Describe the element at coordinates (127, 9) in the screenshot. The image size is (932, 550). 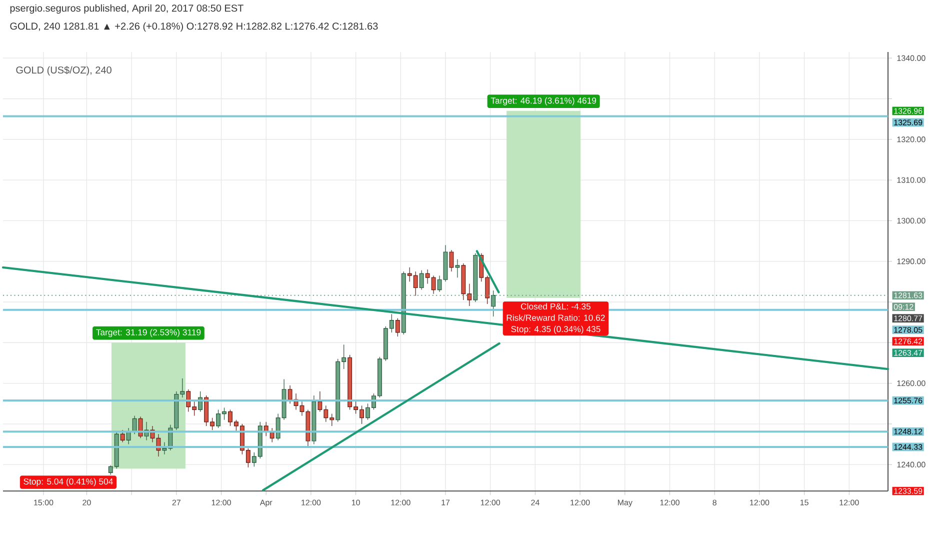
I see `text: psergio.seguros published, April 20, 2017 08:50 EST` at that location.